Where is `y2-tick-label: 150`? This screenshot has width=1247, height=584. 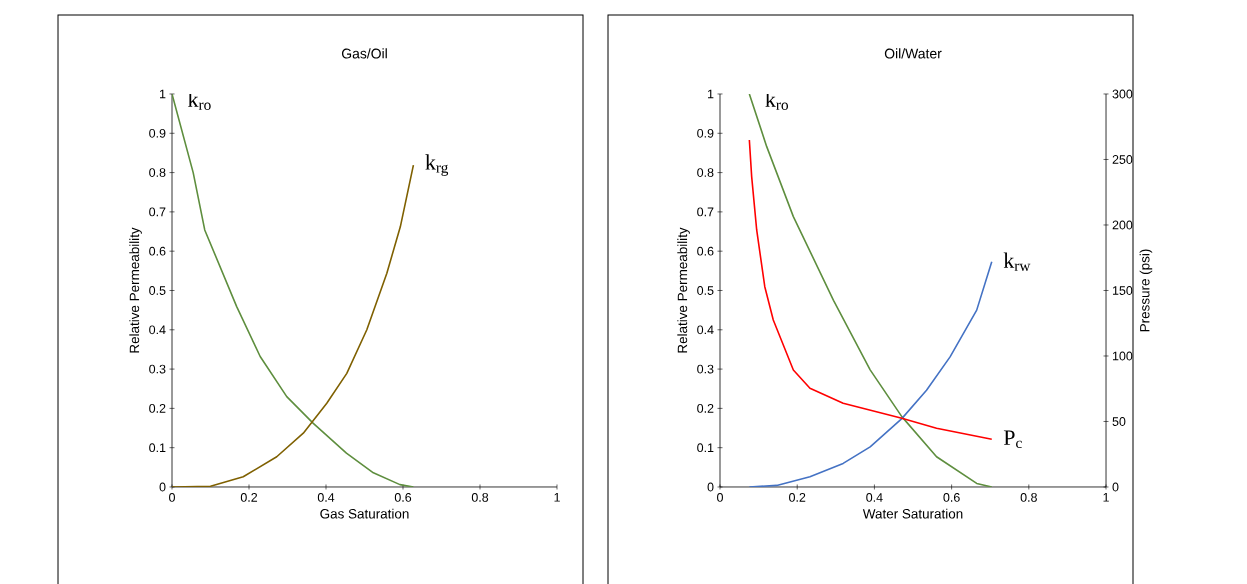
y2-tick-label: 150 is located at coordinates (1122, 290).